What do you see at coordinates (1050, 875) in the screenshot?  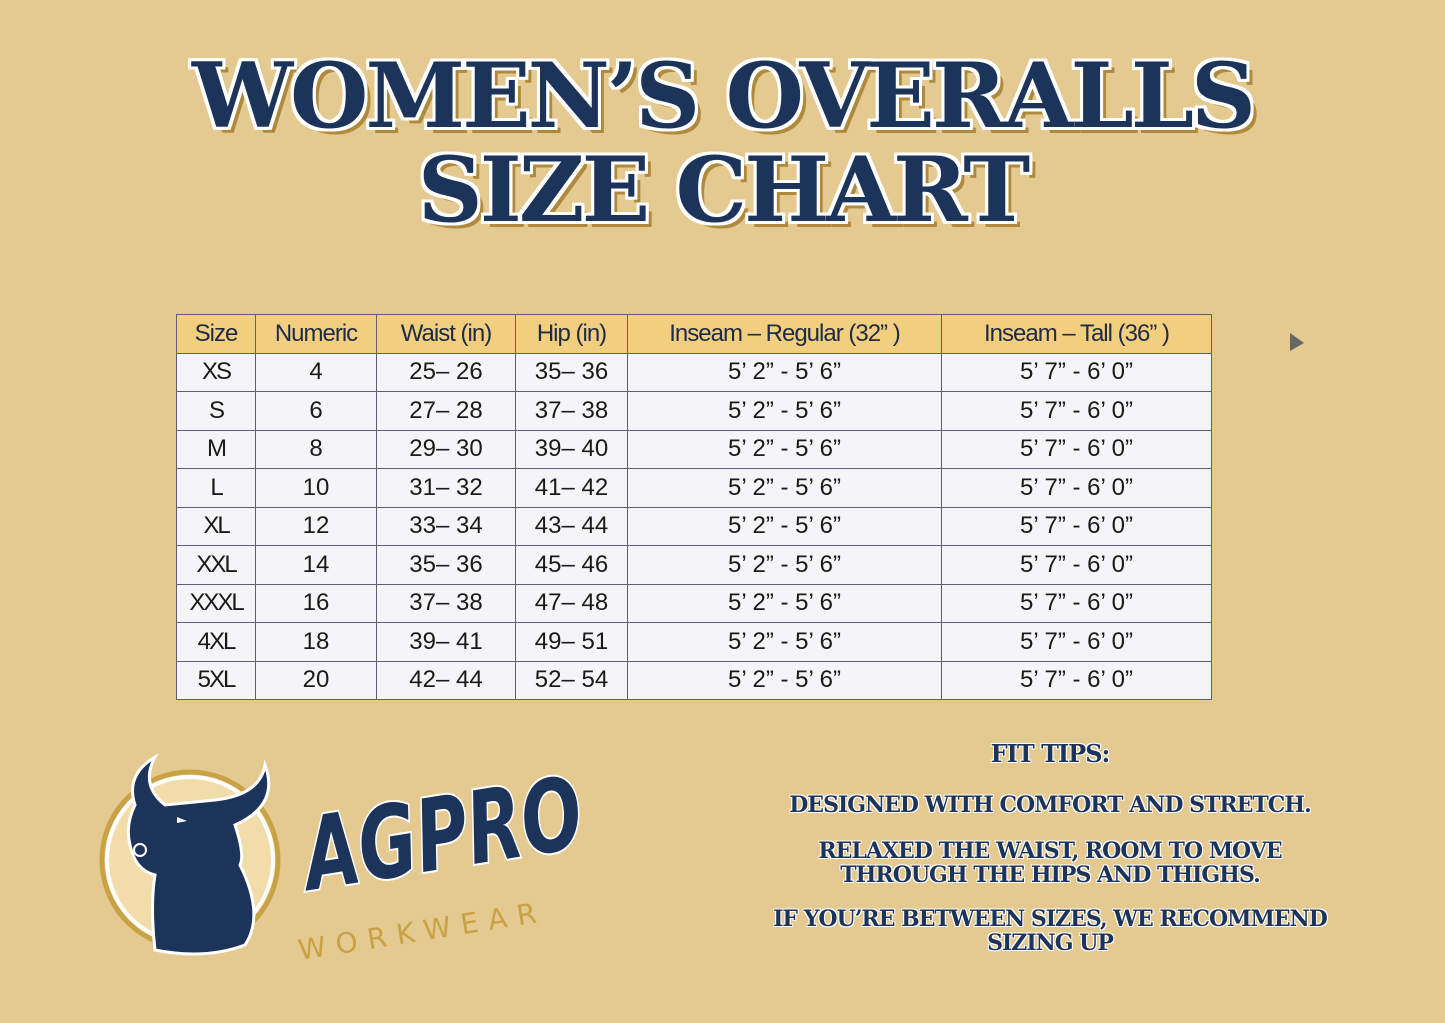 I see `fit-tip-2-line-2: THROUGH THE HIPS AND THIGHS.` at bounding box center [1050, 875].